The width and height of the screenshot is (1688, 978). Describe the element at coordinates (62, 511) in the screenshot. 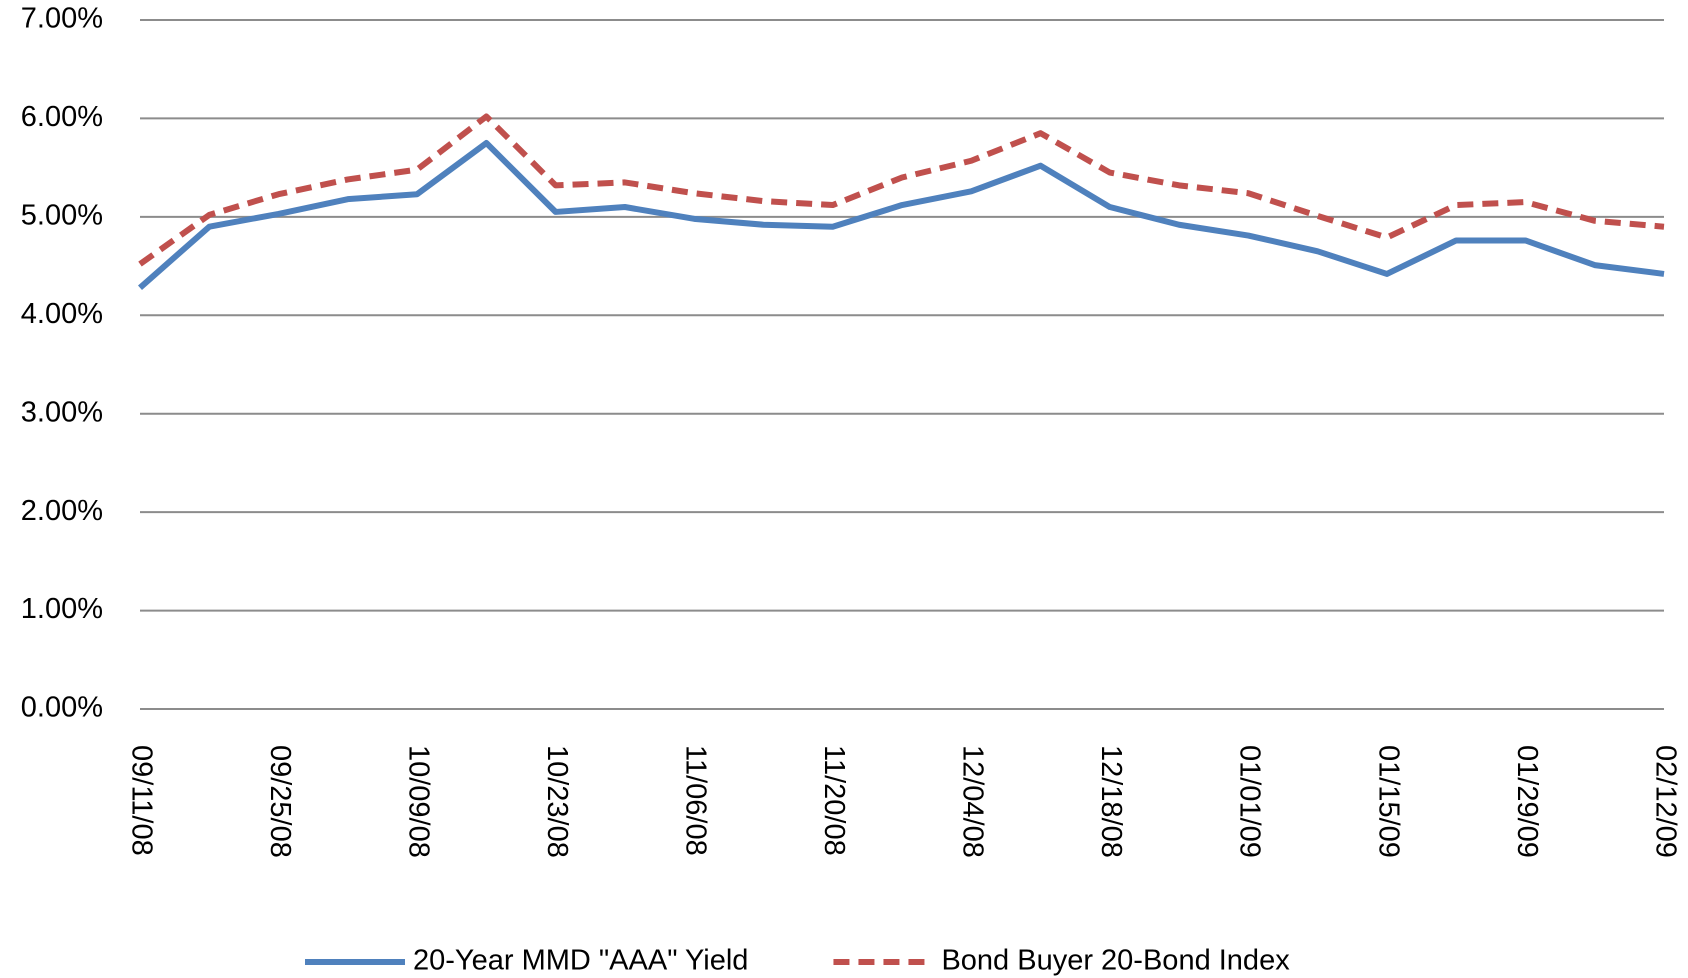

I see `y-tick-label: 2.00%` at that location.